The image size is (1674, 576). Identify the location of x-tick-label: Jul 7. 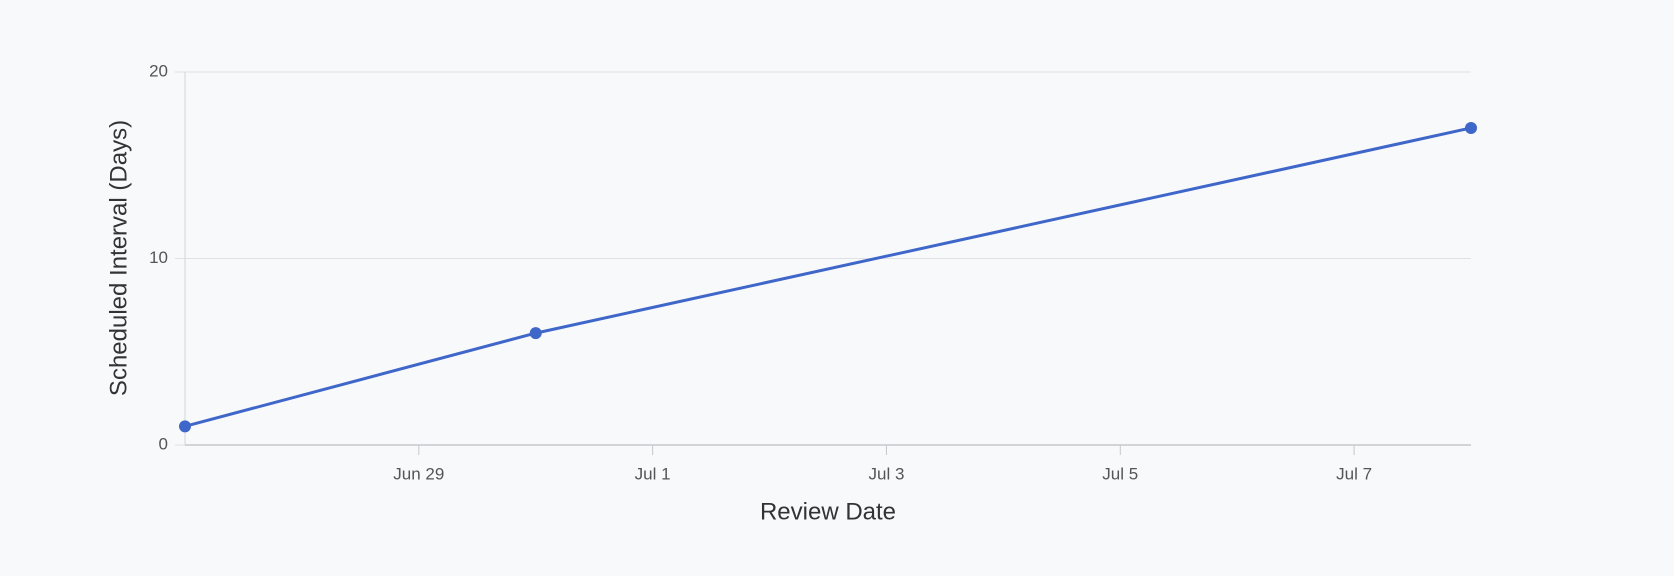
(1354, 473).